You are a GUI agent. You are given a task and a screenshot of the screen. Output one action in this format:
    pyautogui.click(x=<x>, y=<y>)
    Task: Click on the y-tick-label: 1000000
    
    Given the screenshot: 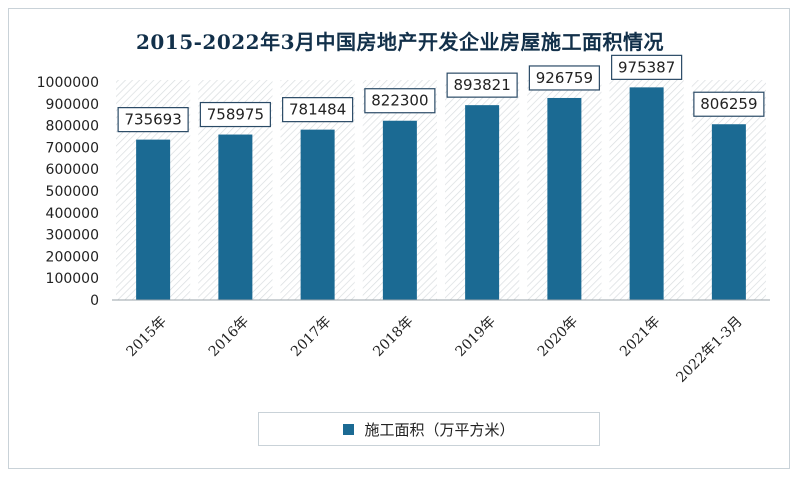 What is the action you would take?
    pyautogui.click(x=68, y=83)
    